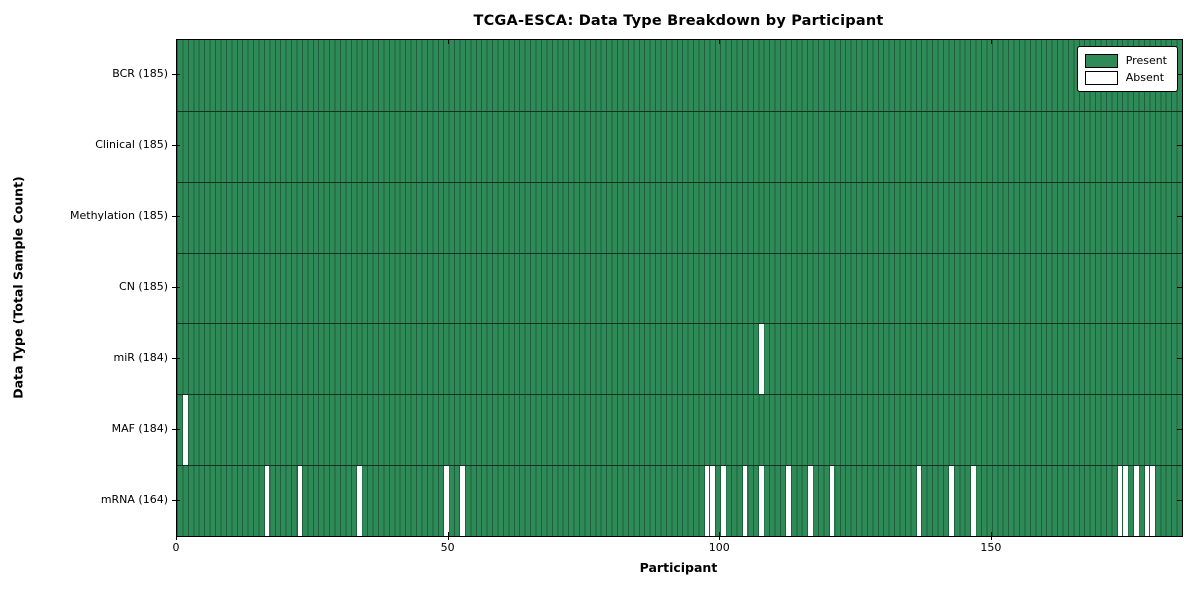 This screenshot has width=1200, height=600. Describe the element at coordinates (706, 500) in the screenshot. I see `absent-bar-mrna-p97` at that location.